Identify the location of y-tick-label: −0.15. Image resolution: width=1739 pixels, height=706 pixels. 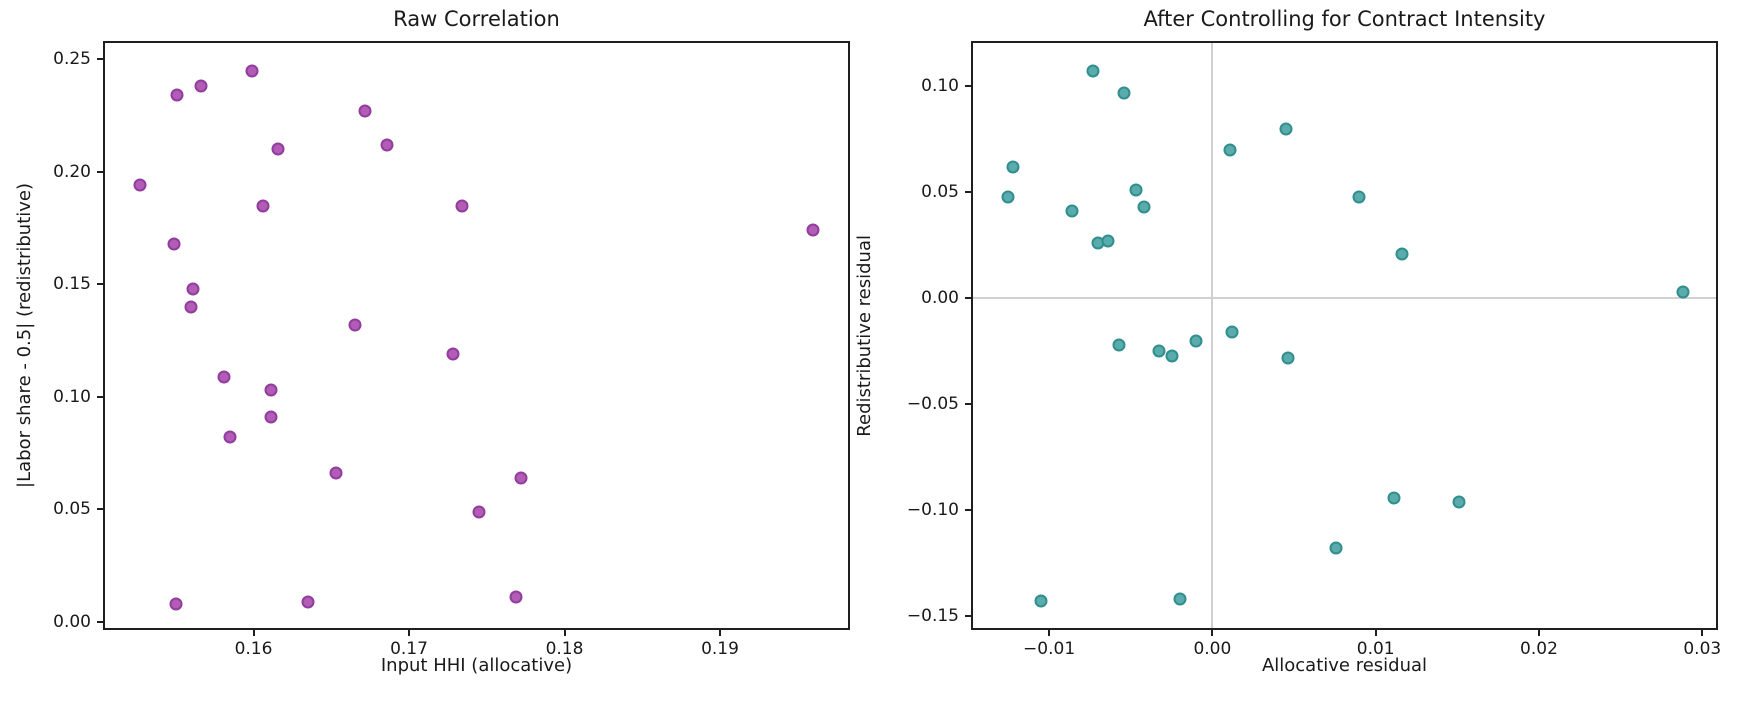
(932, 616).